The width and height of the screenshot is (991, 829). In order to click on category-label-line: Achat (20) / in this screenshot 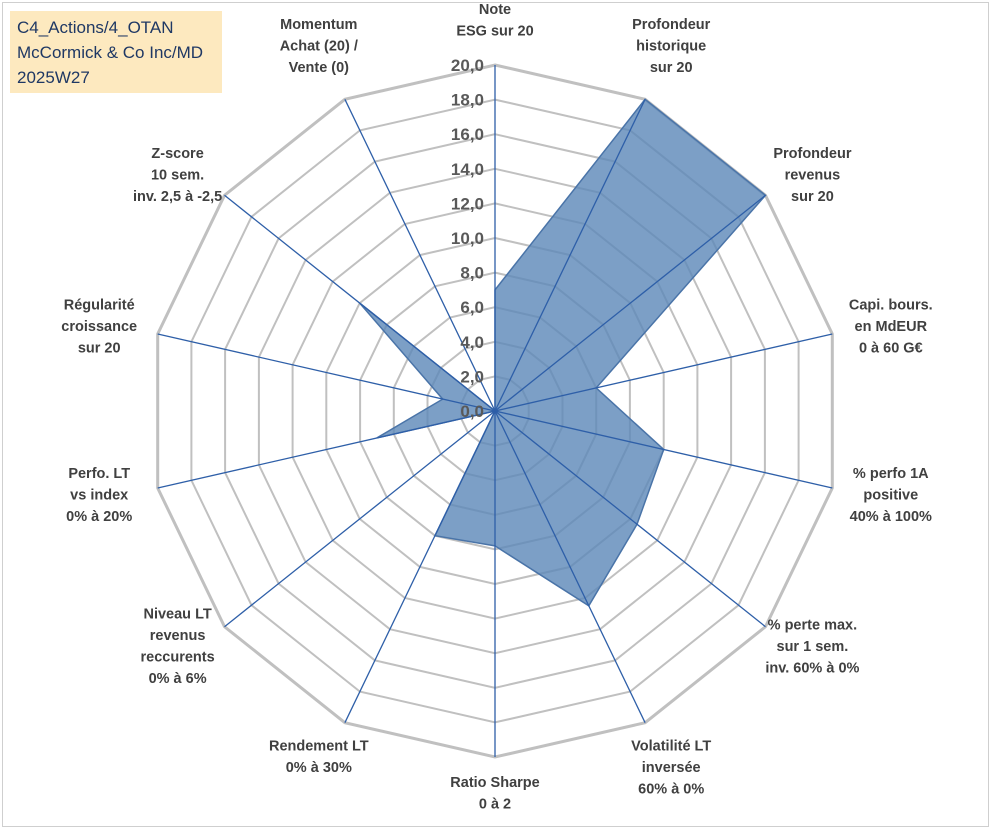, I will do `click(319, 46)`.